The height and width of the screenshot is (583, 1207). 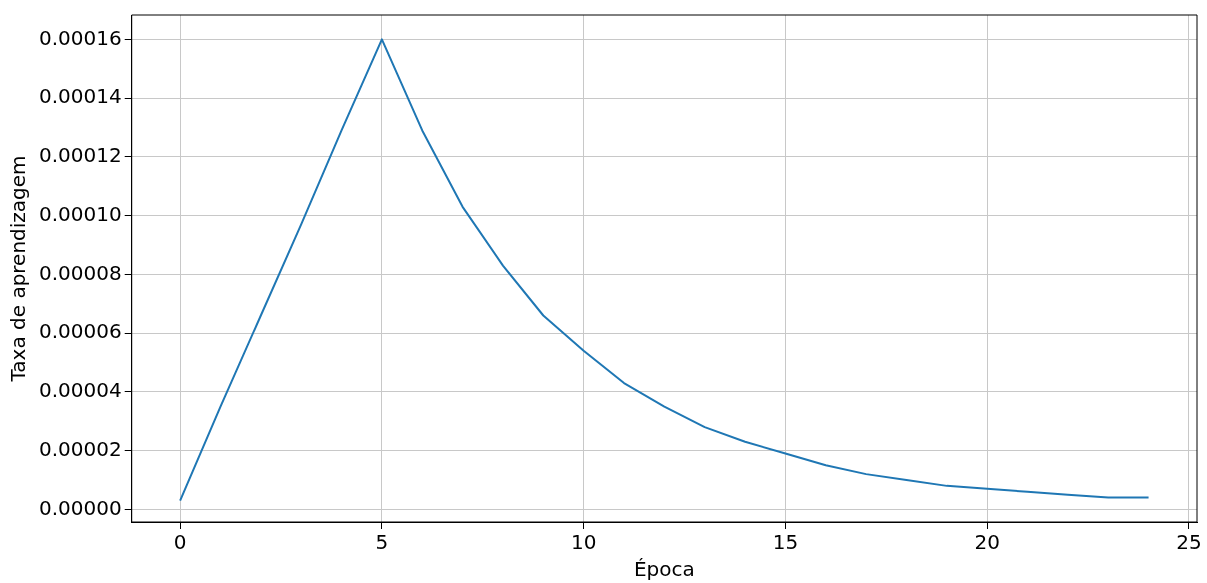 What do you see at coordinates (80, 213) in the screenshot?
I see `y-tick-label: 0.00010` at bounding box center [80, 213].